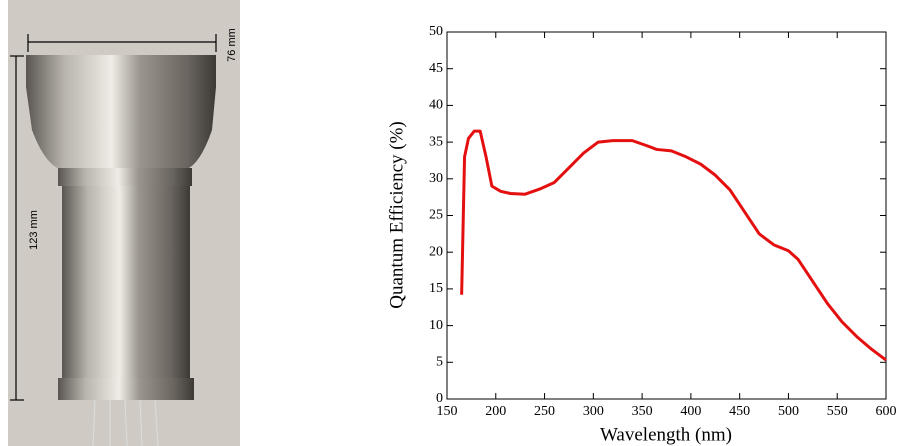 Image resolution: width=900 pixels, height=446 pixels. Describe the element at coordinates (121, 71) in the screenshot. I see `cup-rim` at that location.